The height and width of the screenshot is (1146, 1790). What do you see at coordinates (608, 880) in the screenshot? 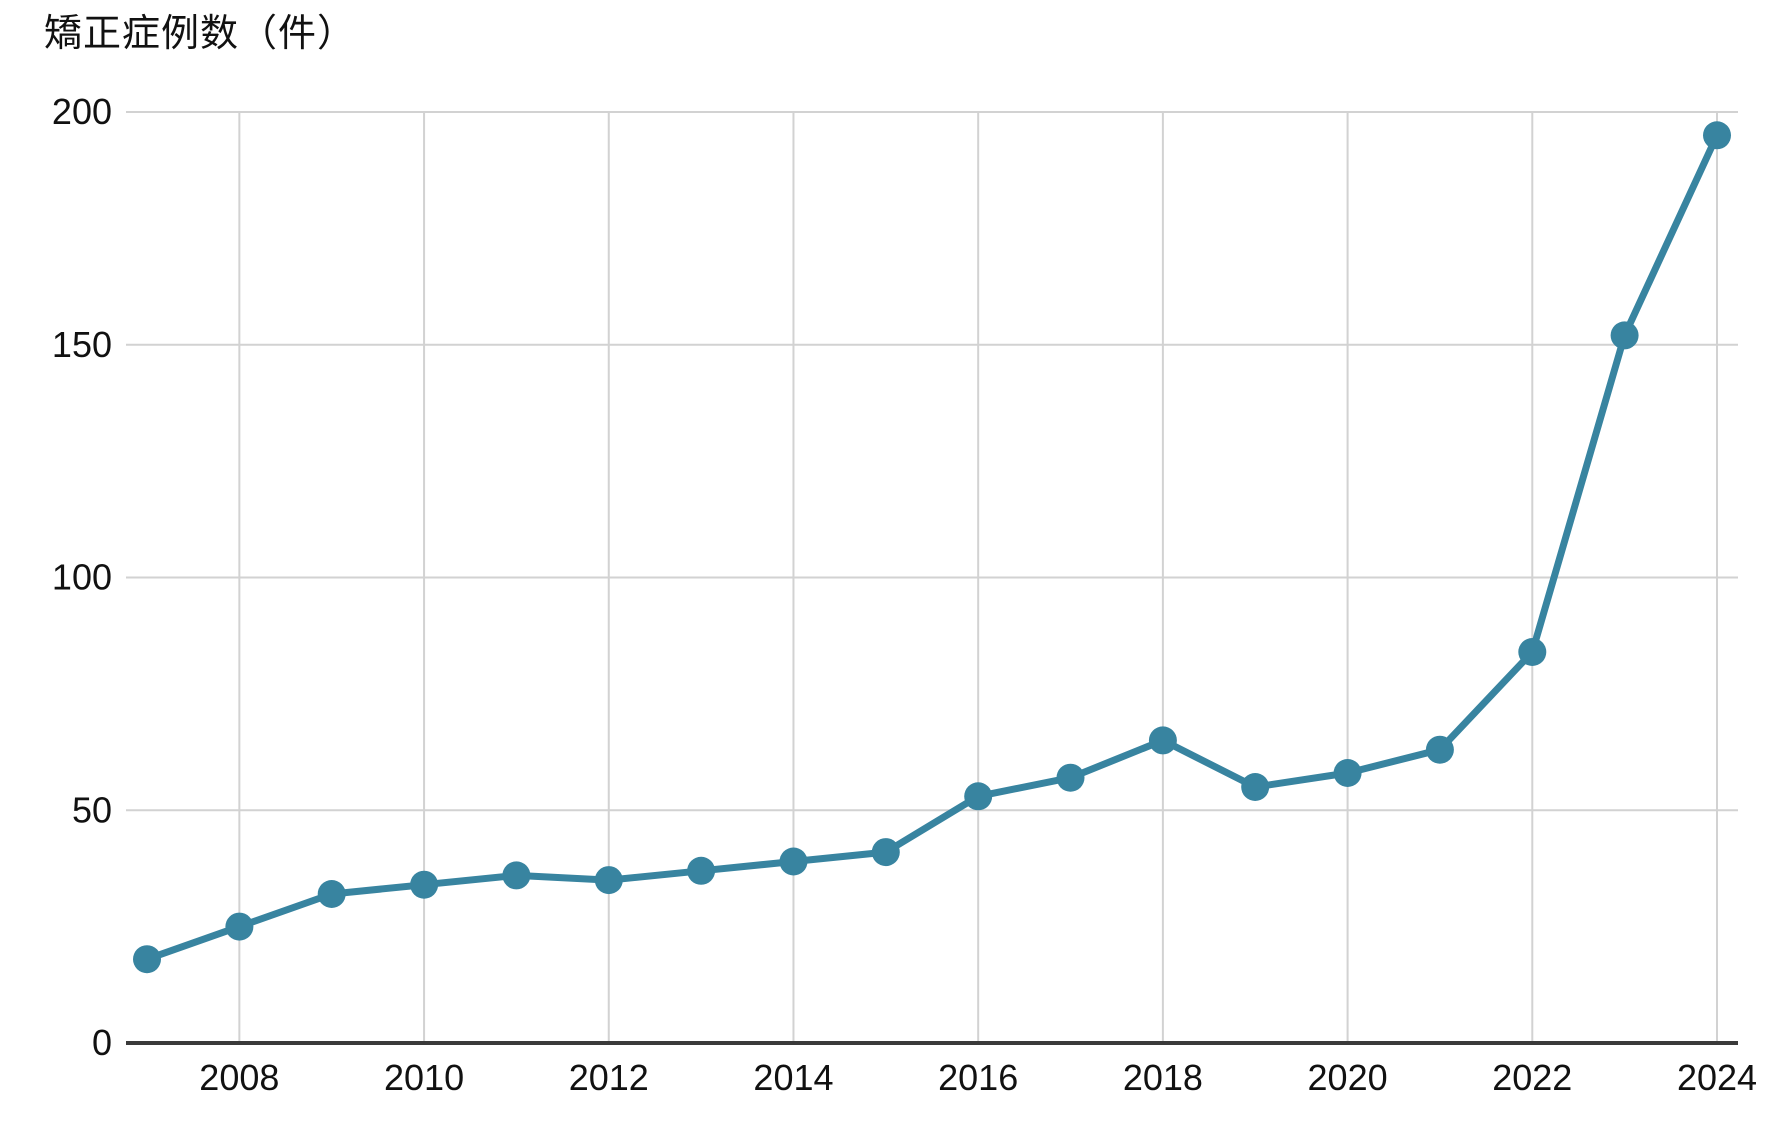
I see `data-point-2012` at bounding box center [608, 880].